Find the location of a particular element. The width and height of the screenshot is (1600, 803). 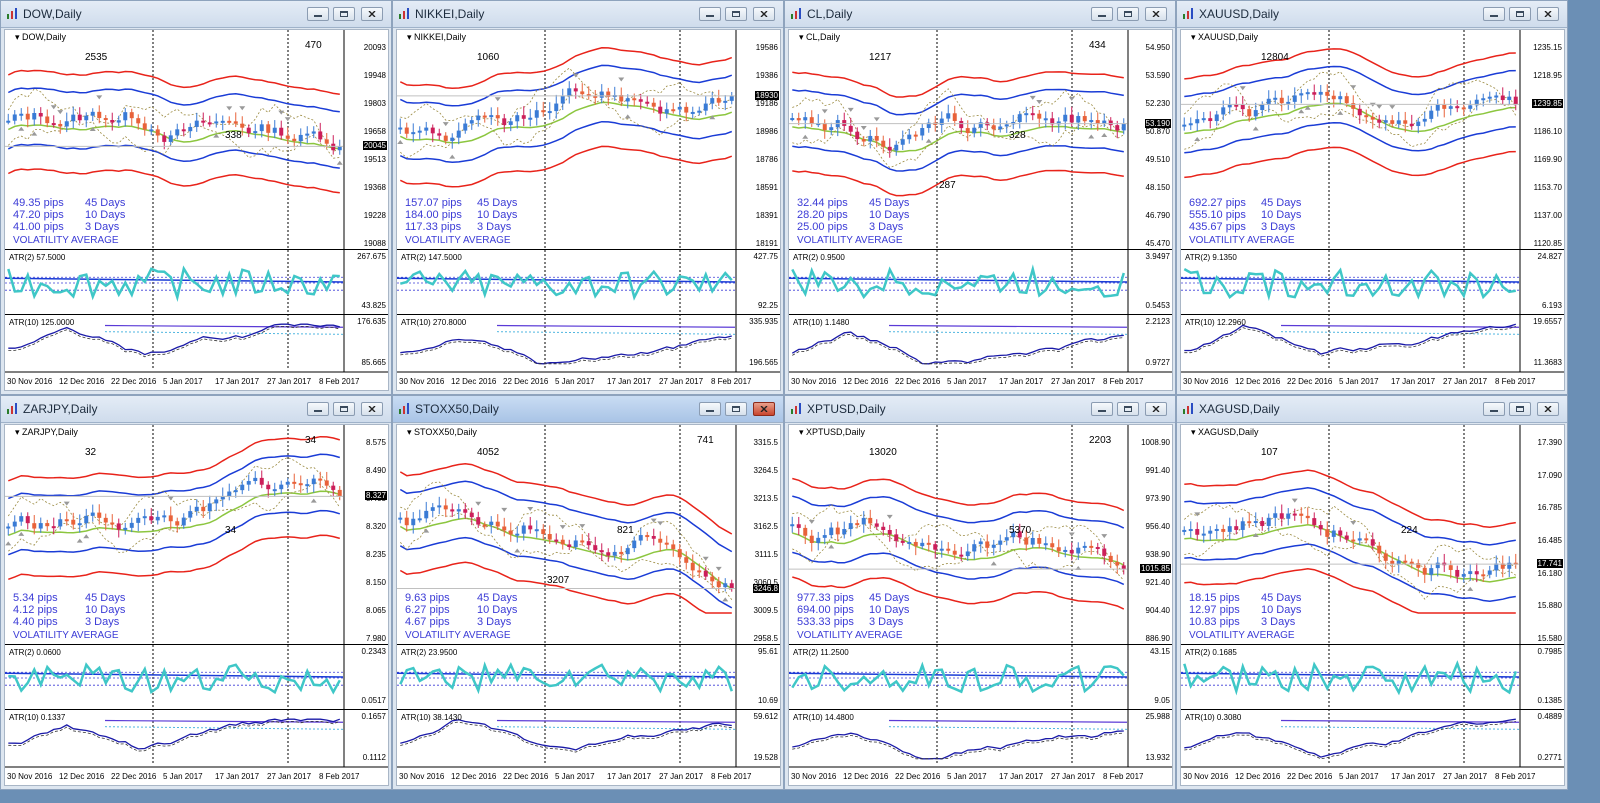

atr-average-line is located at coordinates (1350, 280).